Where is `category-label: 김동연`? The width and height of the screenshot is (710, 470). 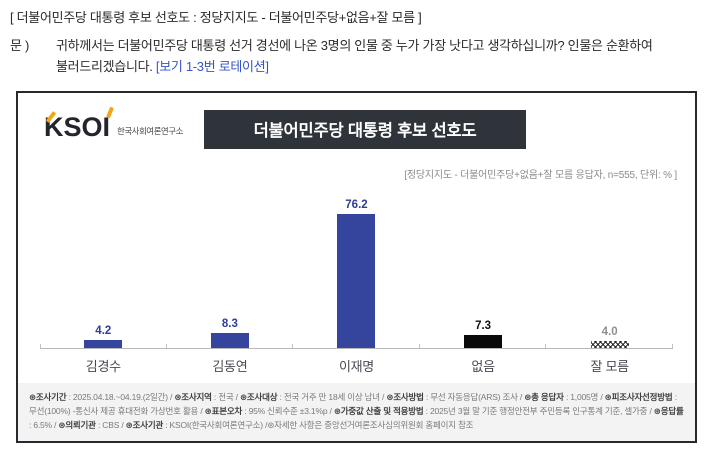
category-label: 김동연 is located at coordinates (230, 367).